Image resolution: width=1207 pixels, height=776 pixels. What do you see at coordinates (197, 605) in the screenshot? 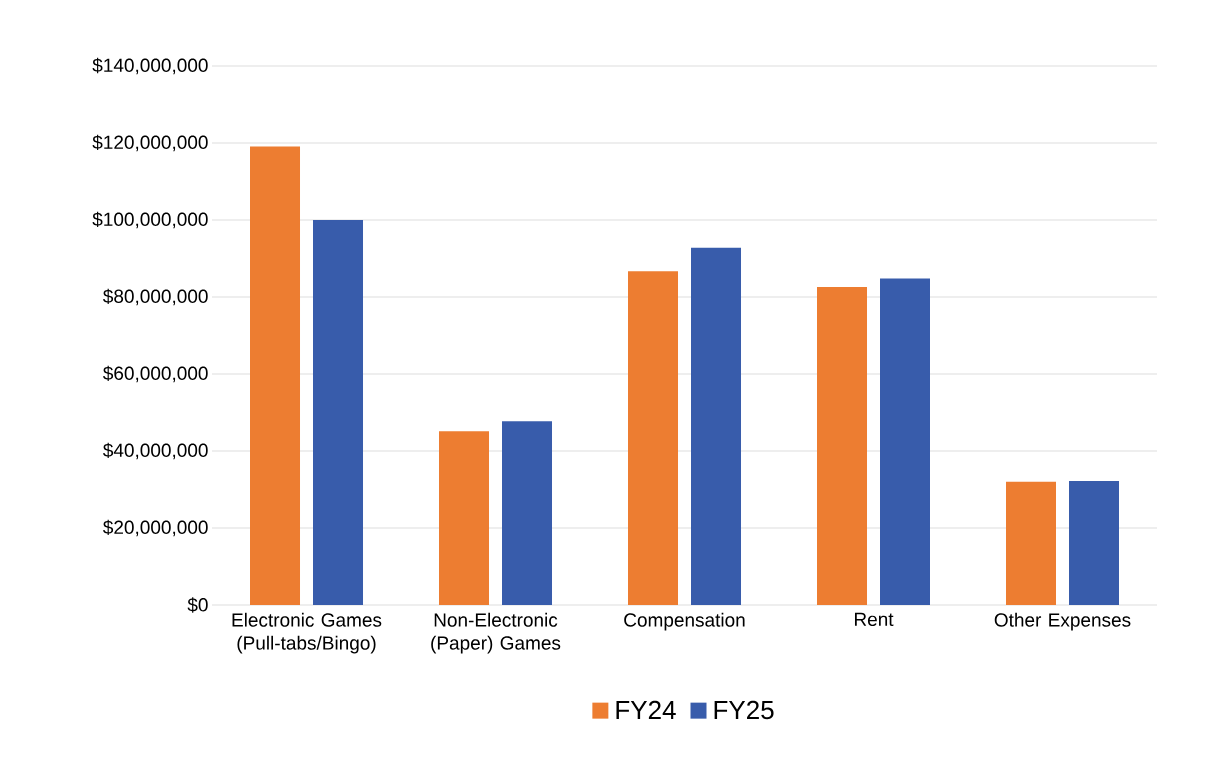
I see `y-tick-label: $0` at bounding box center [197, 605].